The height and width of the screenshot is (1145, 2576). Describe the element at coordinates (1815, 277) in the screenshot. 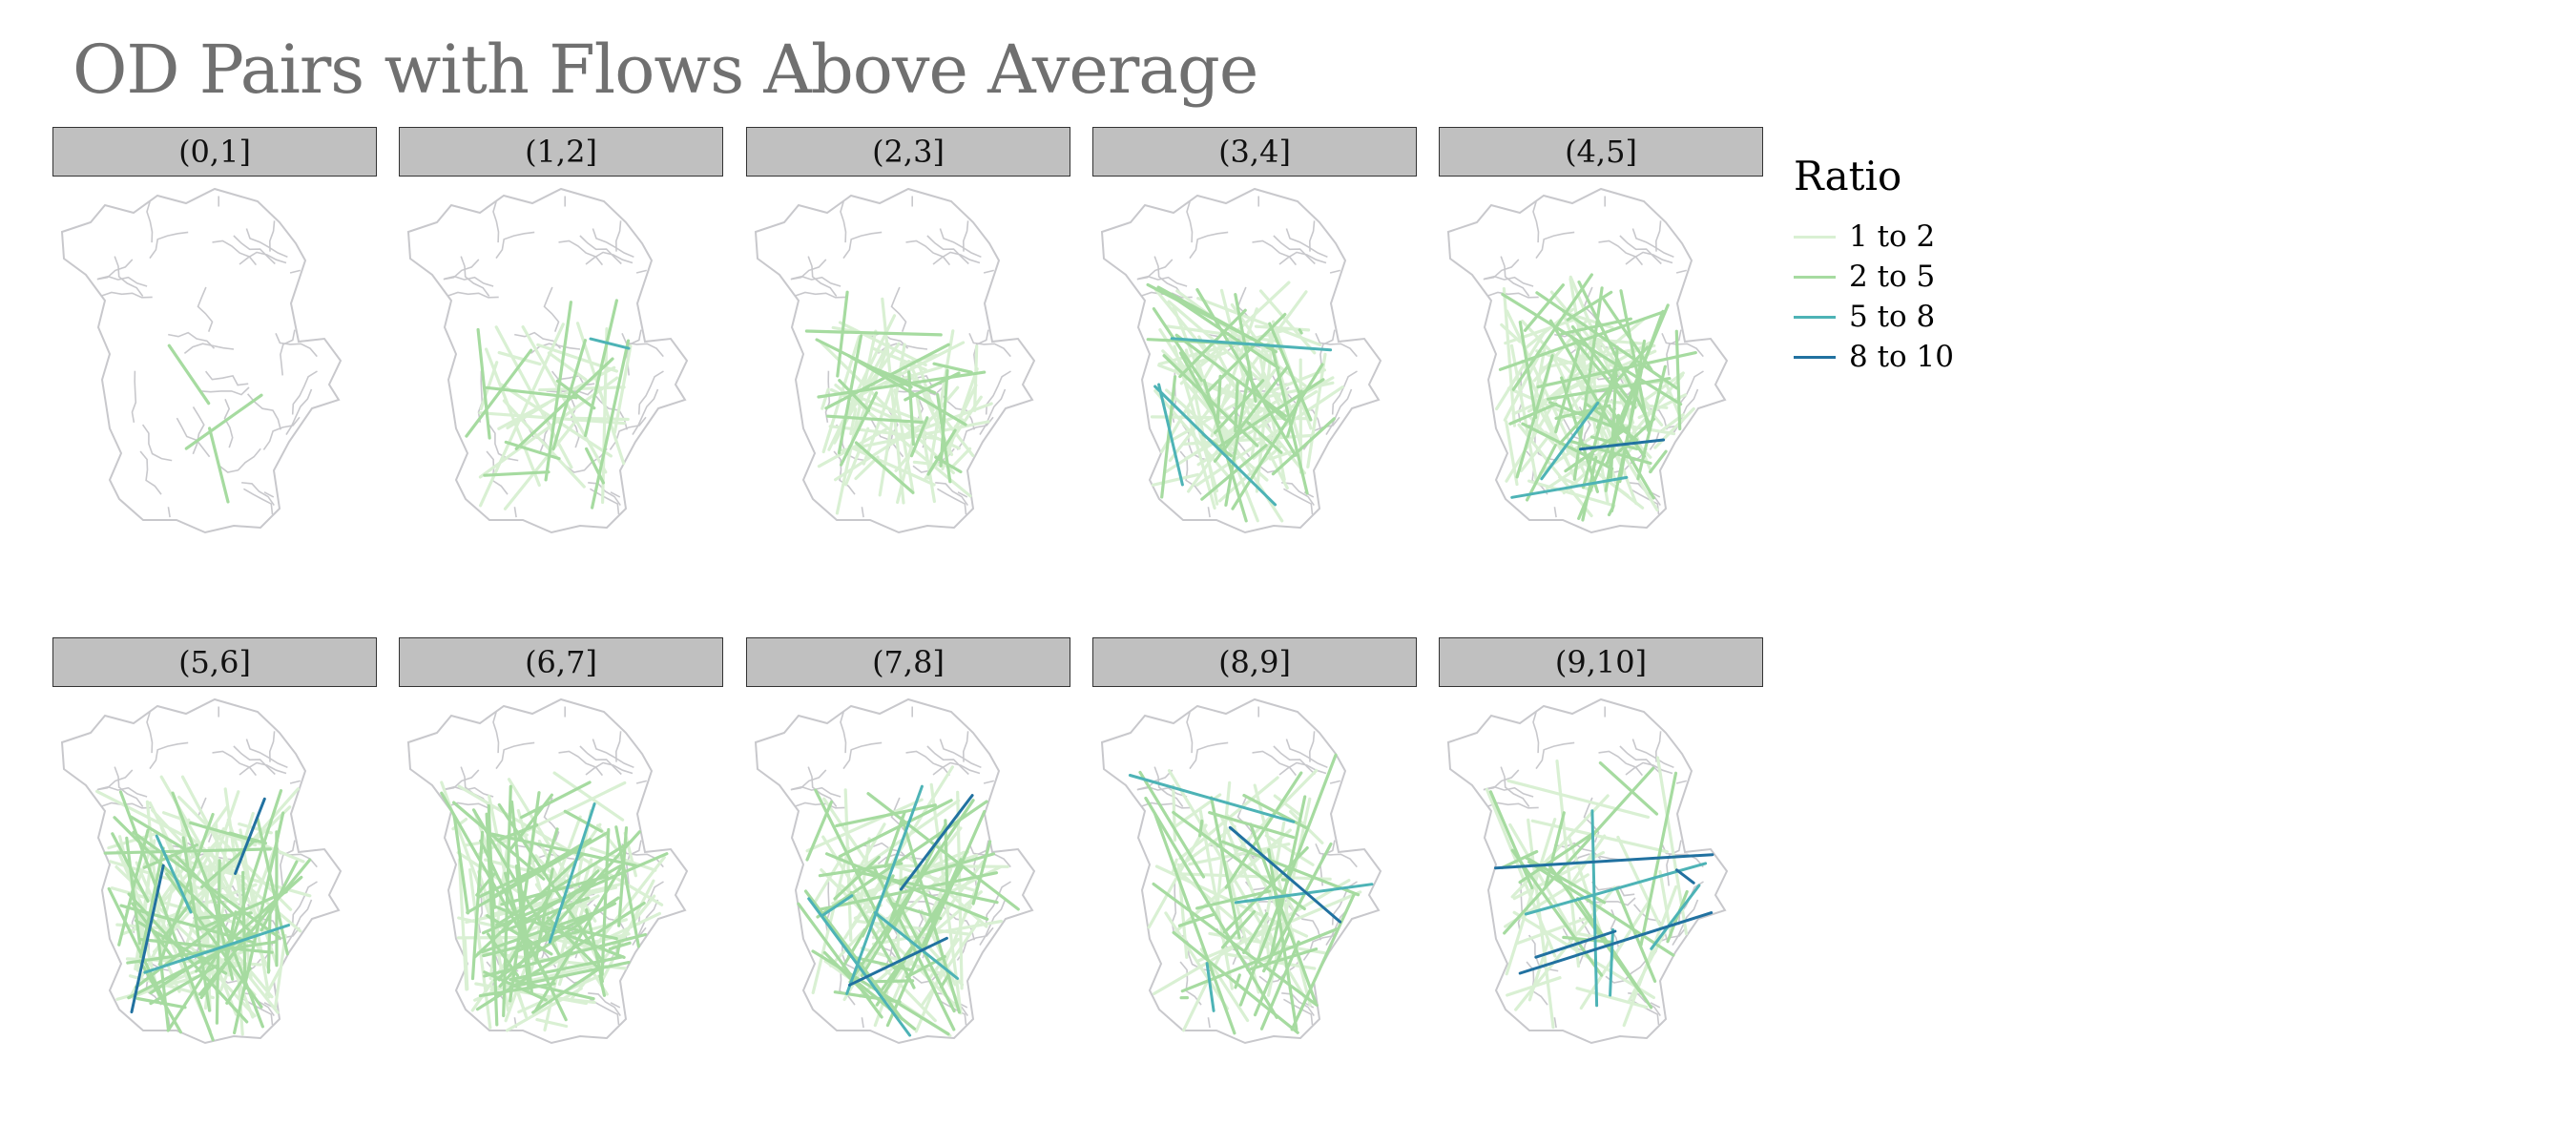

I see `legend-key` at that location.